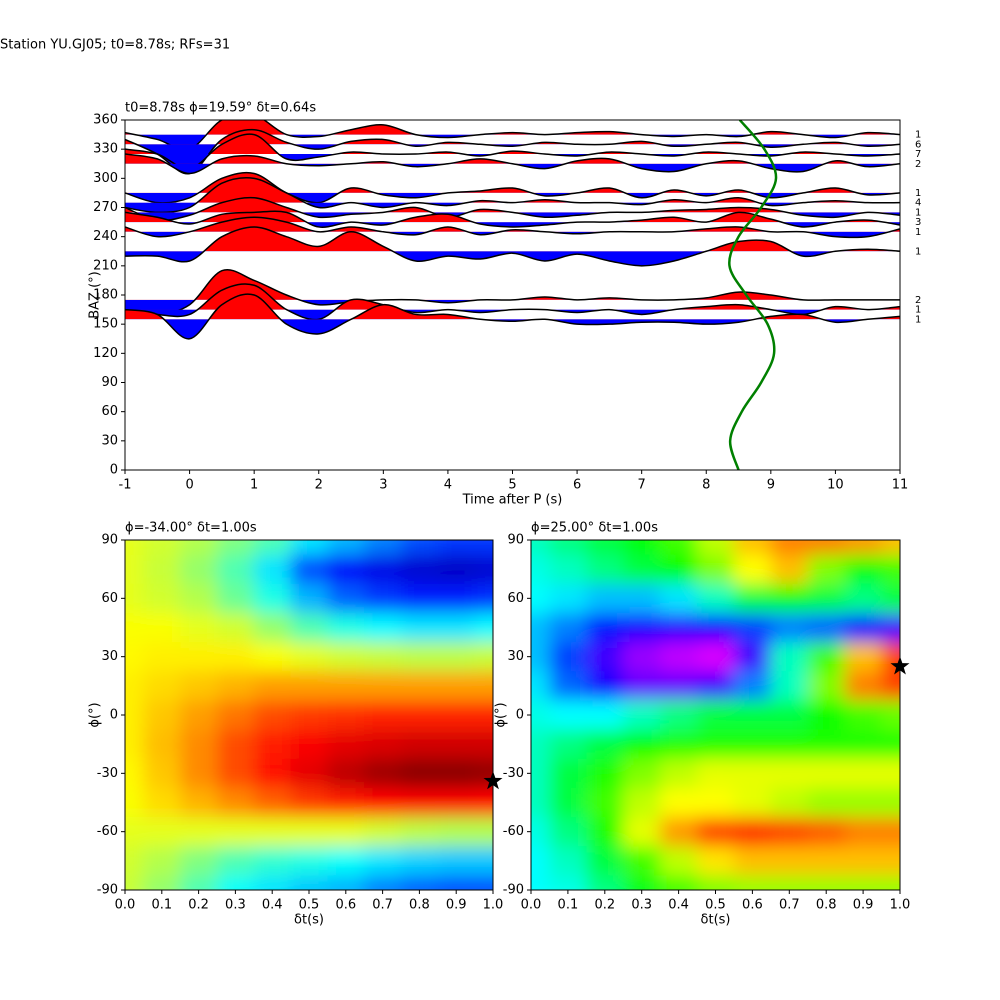  I want to click on x-axis-label: Time after P (s), so click(512, 500).